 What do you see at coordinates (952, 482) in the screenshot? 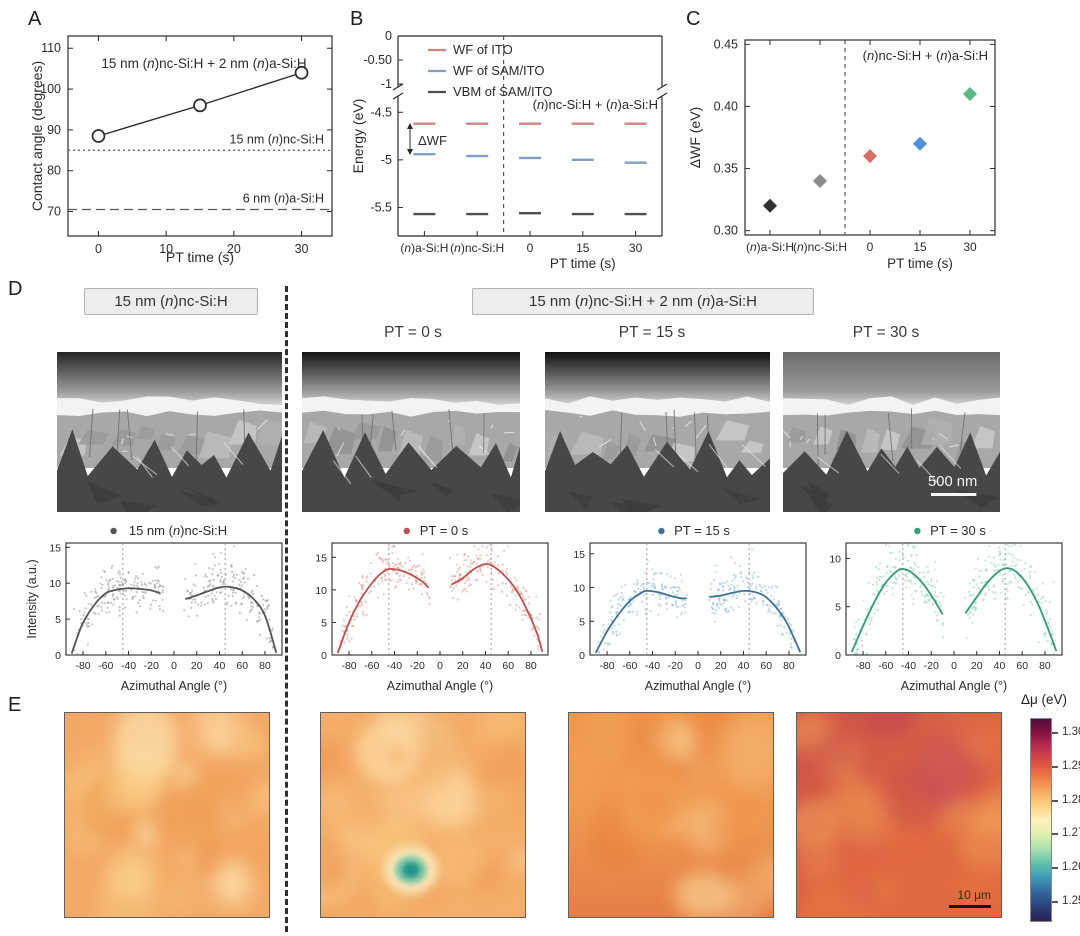
I see `sem-scale-bar-label: 500 nm` at bounding box center [952, 482].